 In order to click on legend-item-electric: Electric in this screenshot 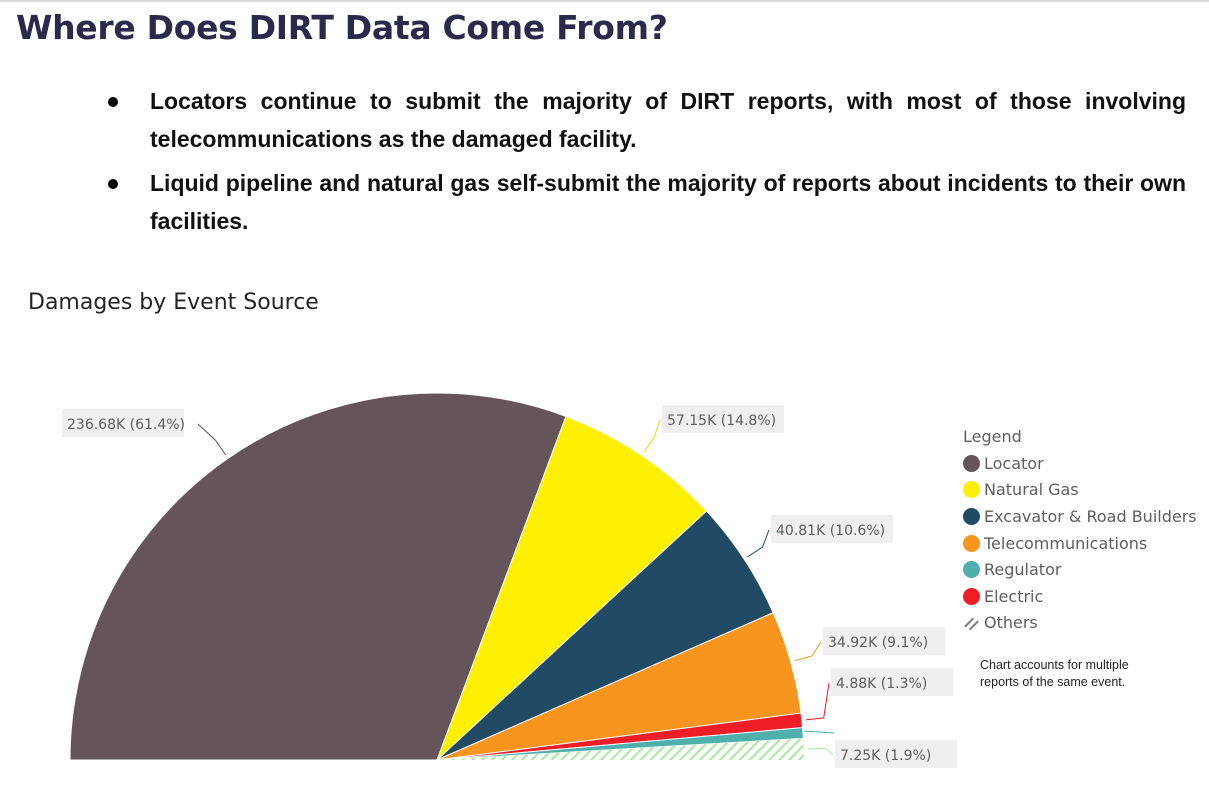, I will do `click(1080, 596)`.